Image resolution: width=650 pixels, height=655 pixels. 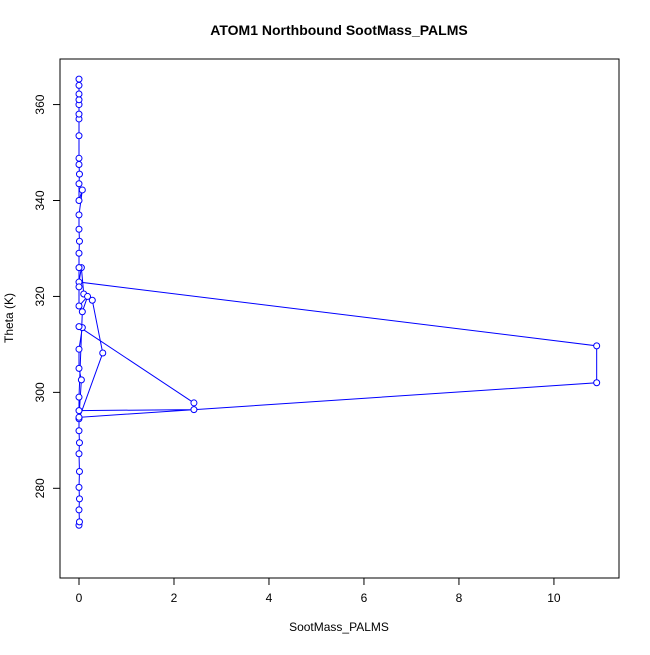 What do you see at coordinates (40, 296) in the screenshot?
I see `y-tick-label: 320` at bounding box center [40, 296].